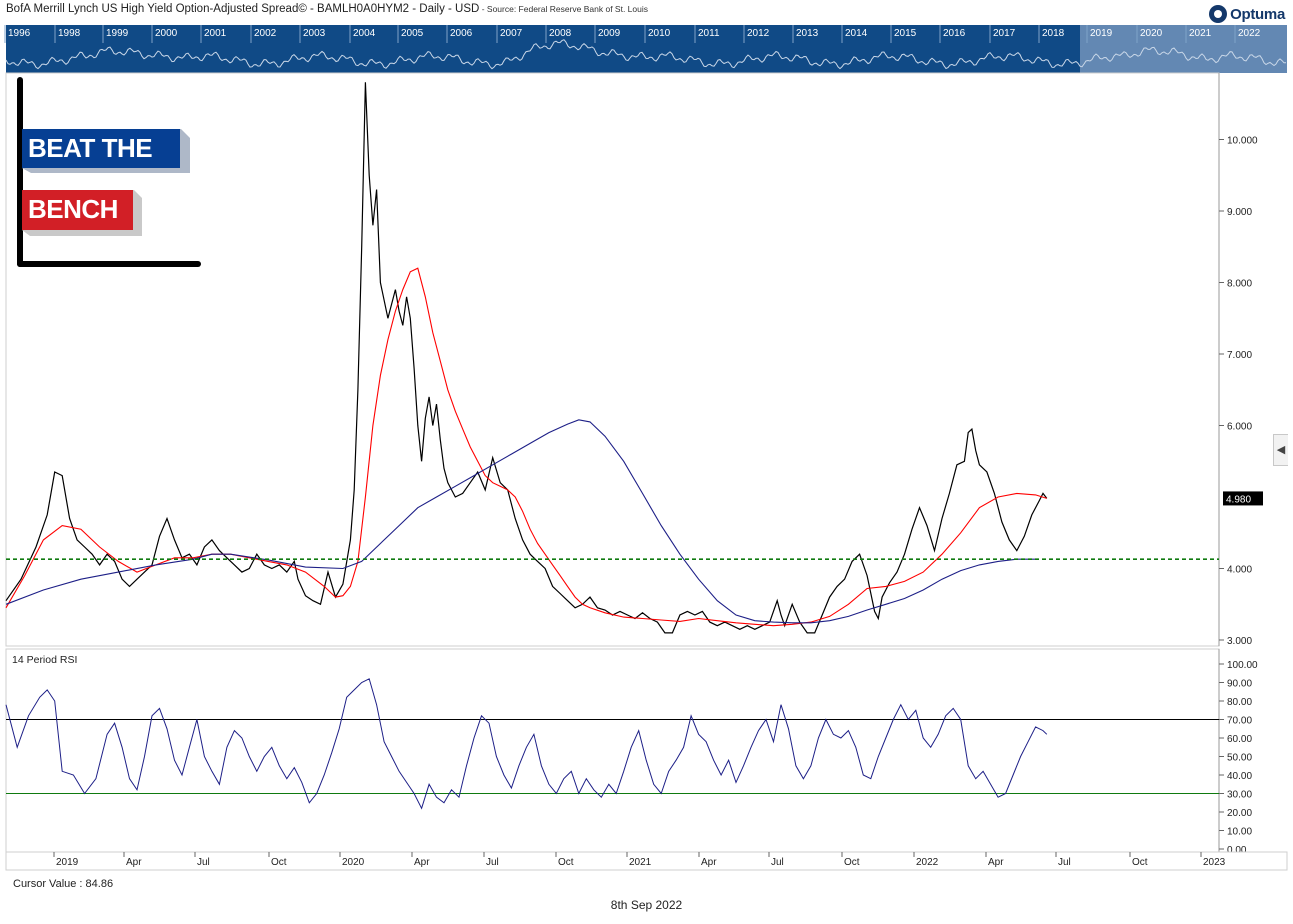 Image resolution: width=1293 pixels, height=924 pixels. What do you see at coordinates (1214, 862) in the screenshot?
I see `date-axis-label: 2023` at bounding box center [1214, 862].